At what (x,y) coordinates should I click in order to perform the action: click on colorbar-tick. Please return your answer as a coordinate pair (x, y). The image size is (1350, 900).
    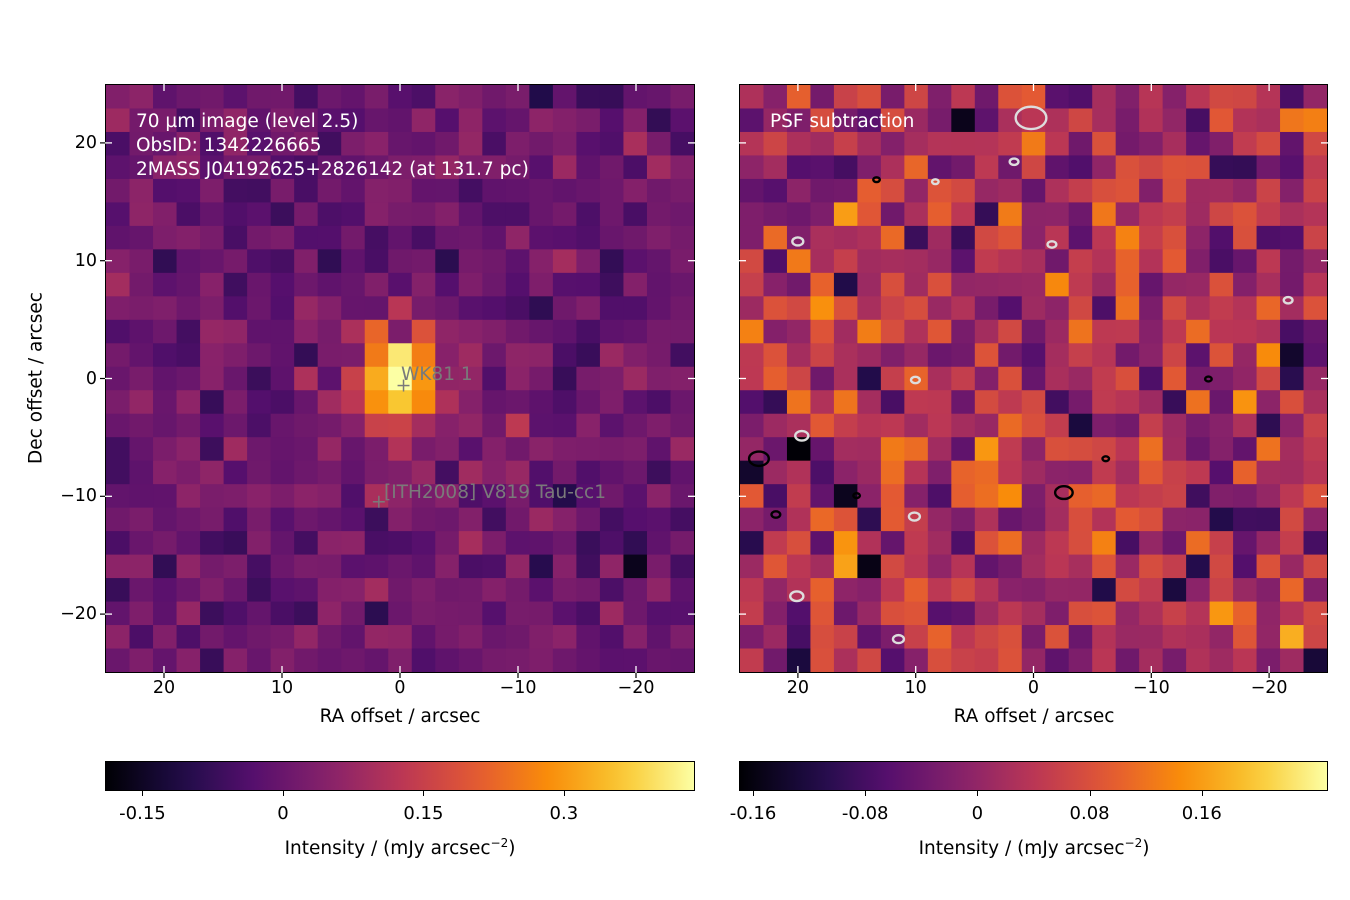
    Looking at the image, I should click on (978, 793).